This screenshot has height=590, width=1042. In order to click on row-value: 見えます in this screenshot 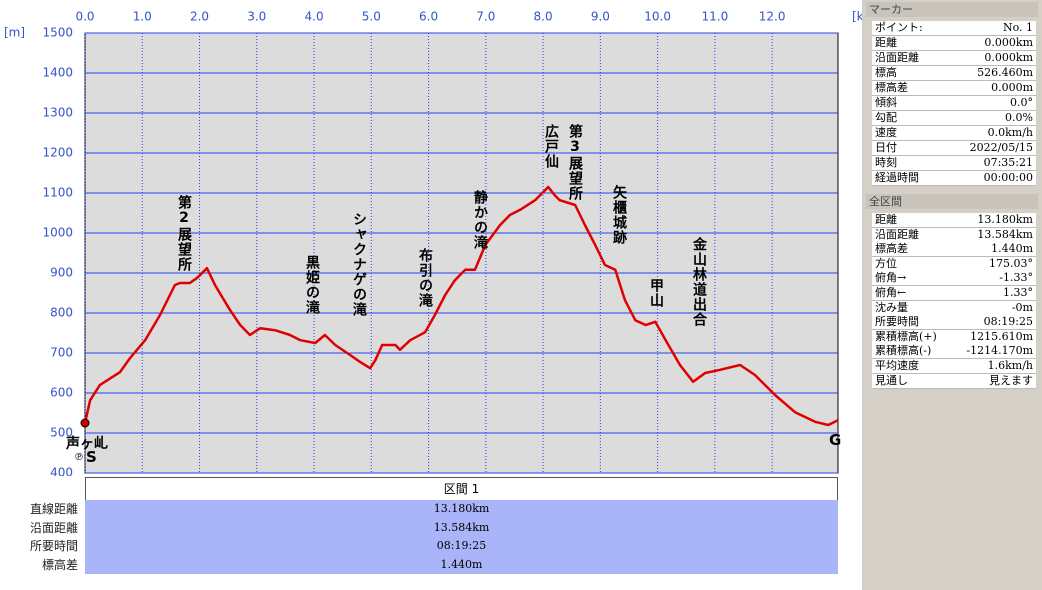, I will do `click(1011, 380)`.